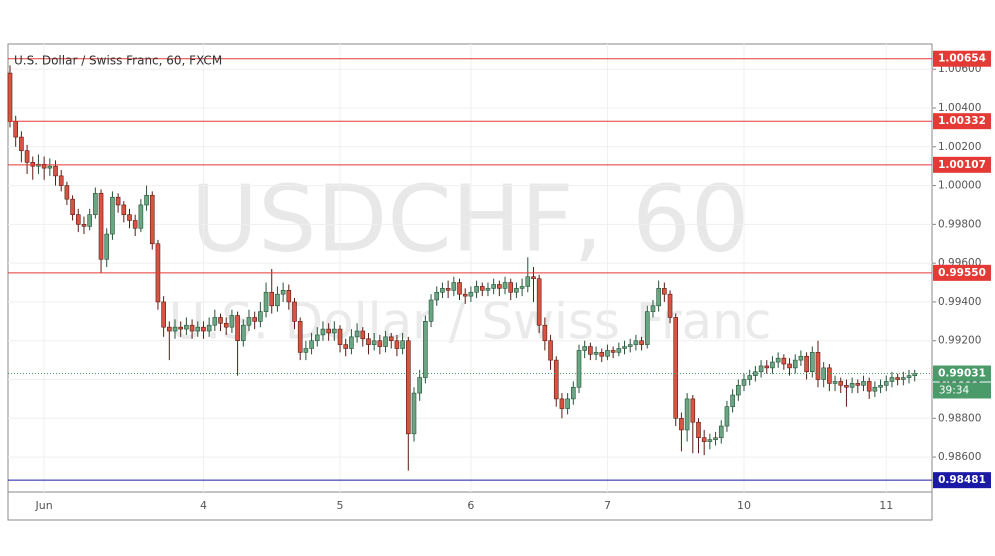 Image resolution: width=995 pixels, height=556 pixels. I want to click on level-label: 0.98481, so click(962, 480).